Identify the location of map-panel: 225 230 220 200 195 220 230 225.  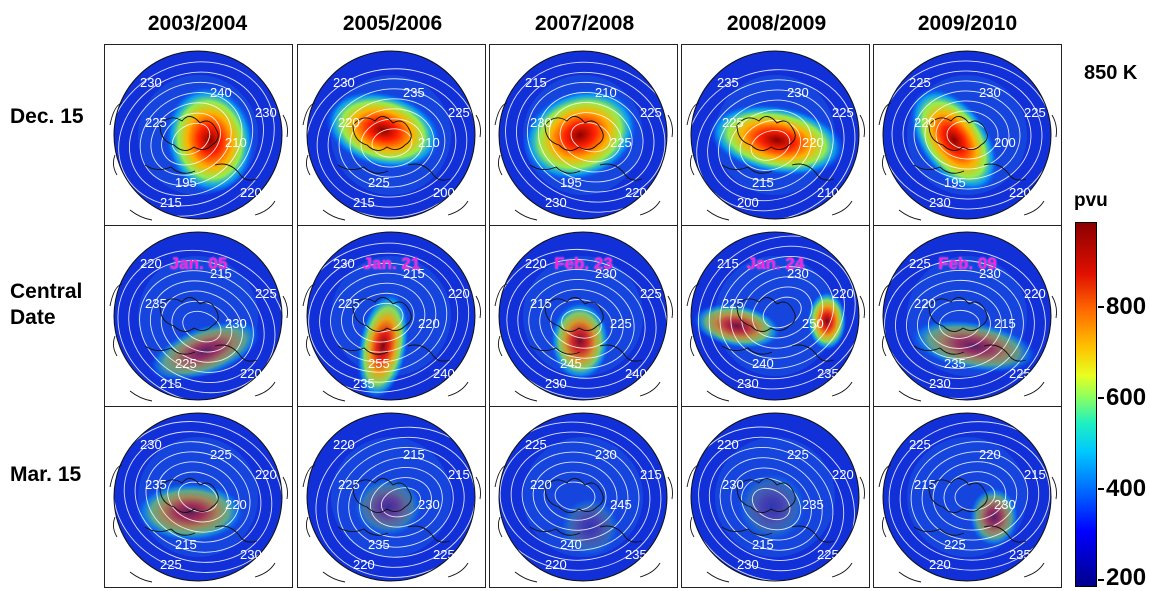
(967, 135).